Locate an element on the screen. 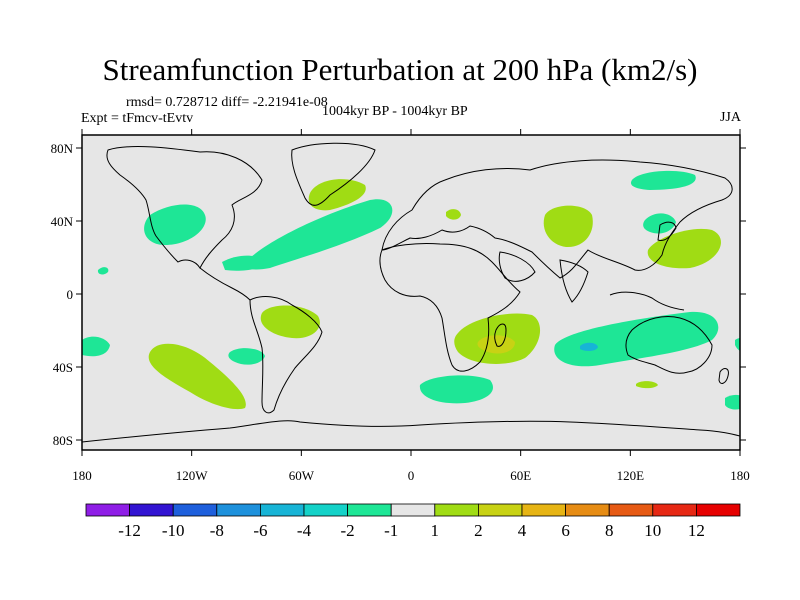  coast-india is located at coordinates (574, 281).